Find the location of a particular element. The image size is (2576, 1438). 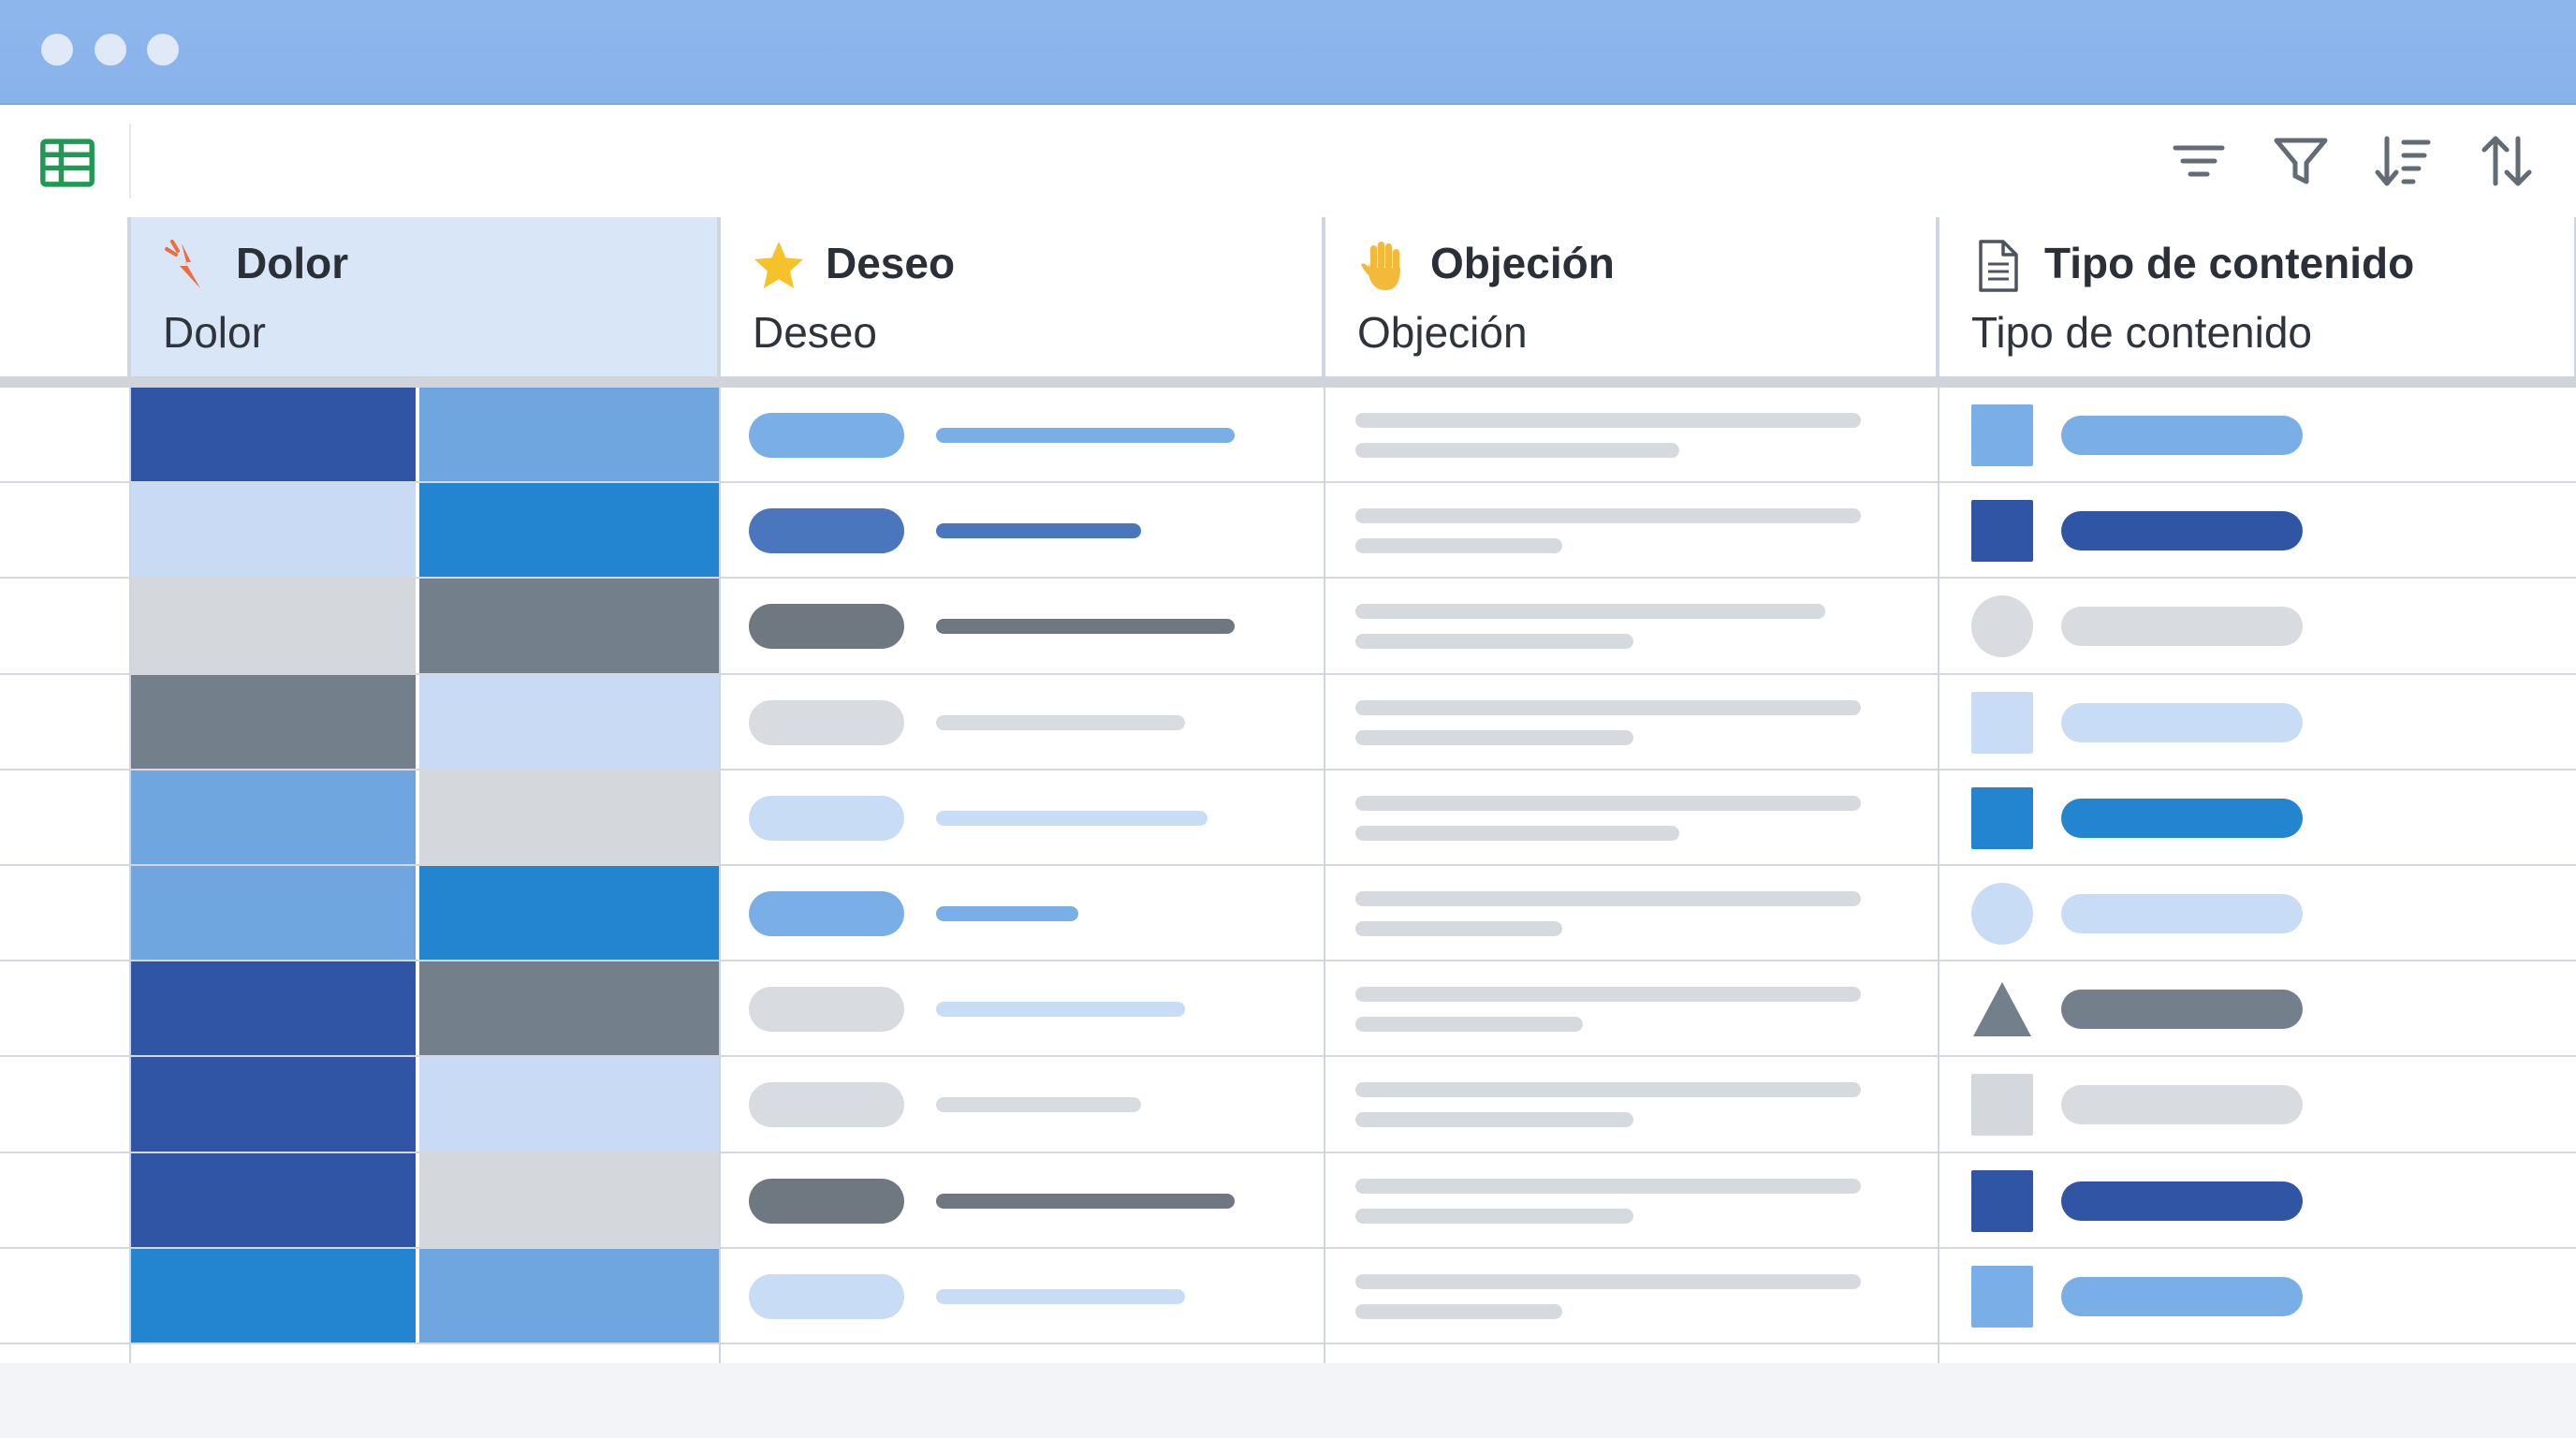

sort-descending-icon is located at coordinates (2403, 161).